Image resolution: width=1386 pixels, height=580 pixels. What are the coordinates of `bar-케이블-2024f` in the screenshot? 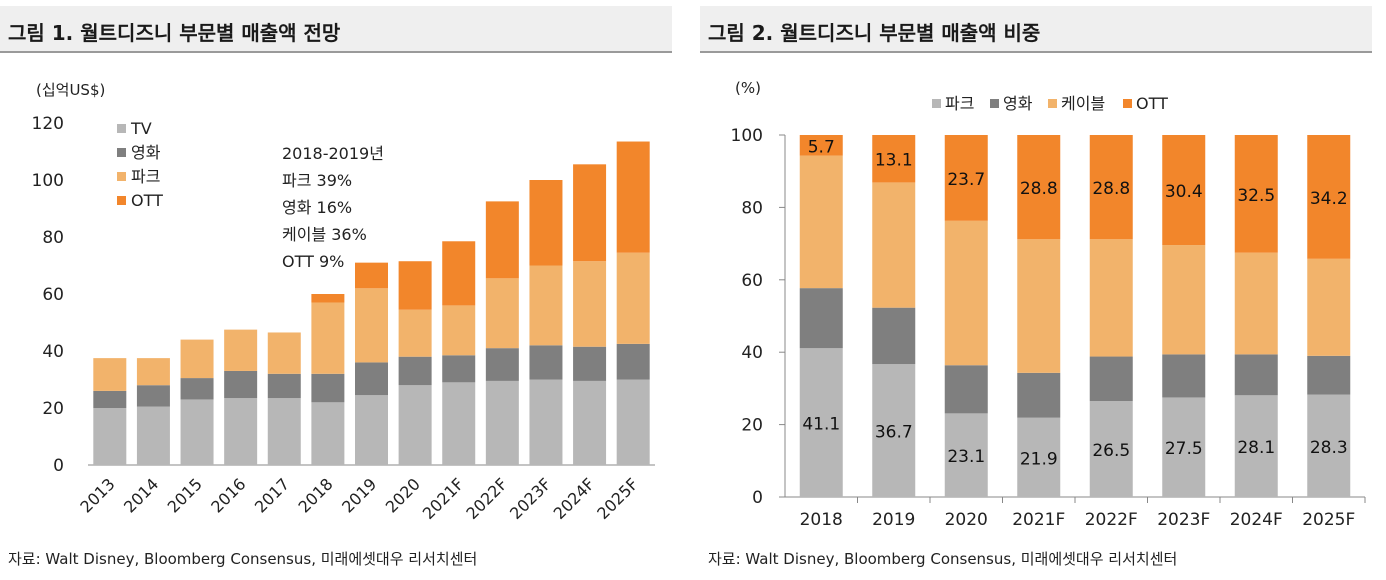 It's located at (1256, 303).